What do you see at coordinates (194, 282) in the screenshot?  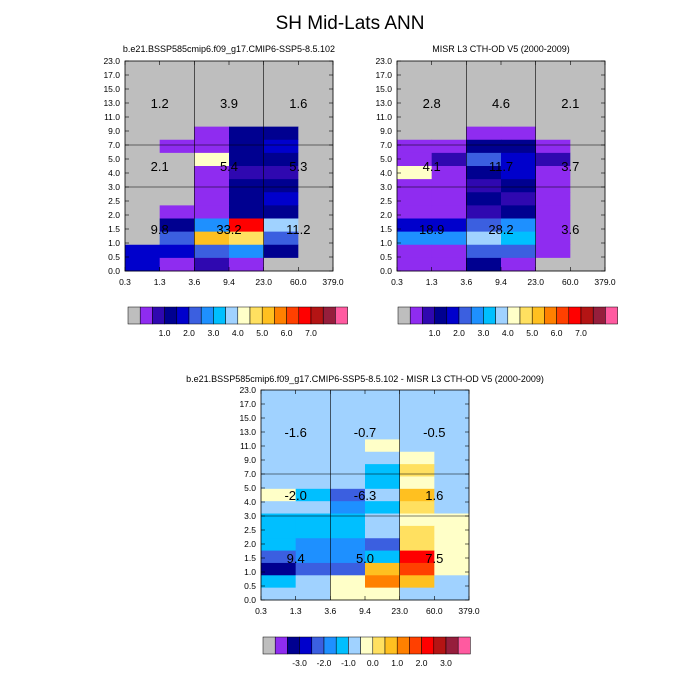 I see `x-tick-label: 3.6` at bounding box center [194, 282].